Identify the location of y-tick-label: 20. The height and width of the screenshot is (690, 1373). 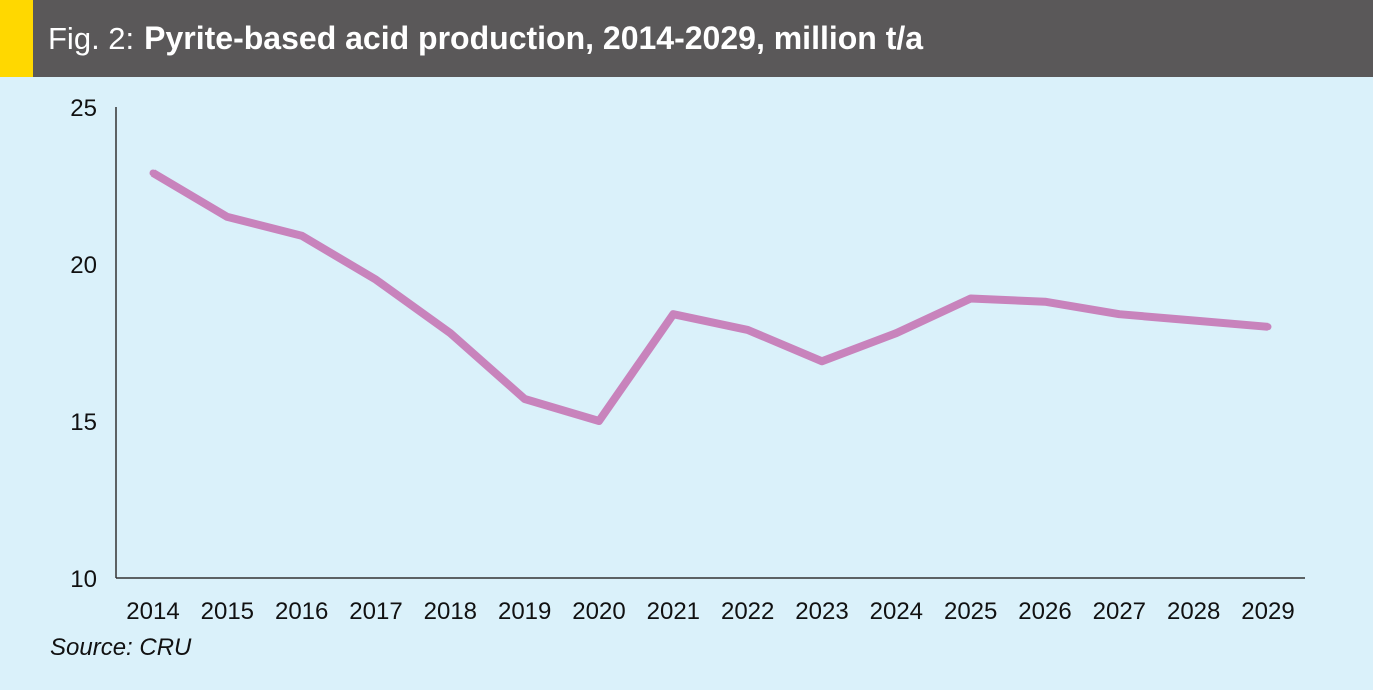
(83, 265).